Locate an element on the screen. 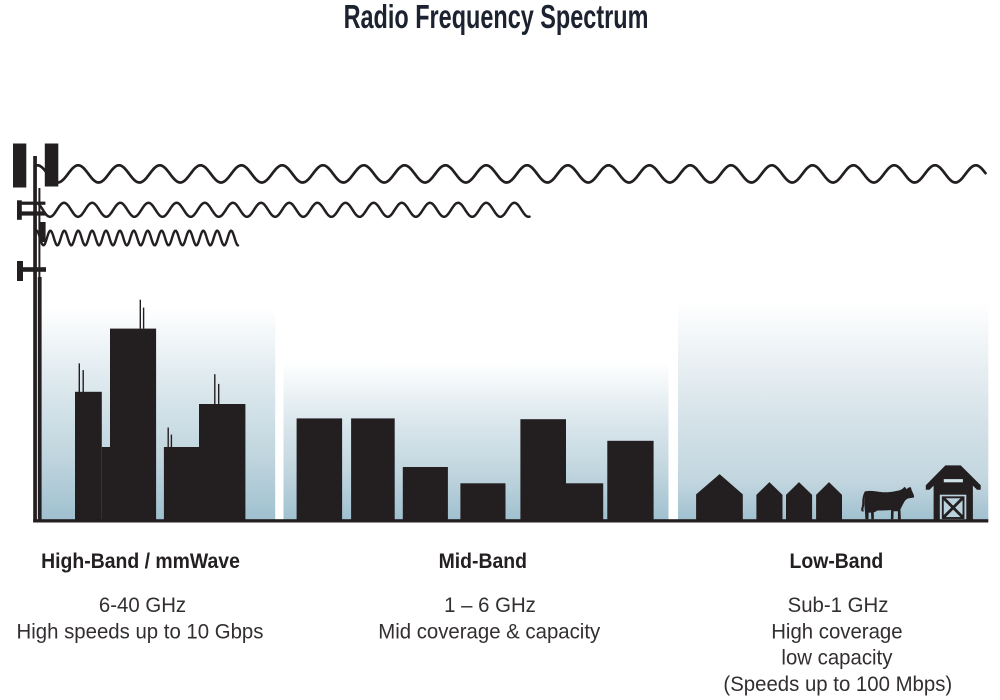  svg-text: High-Band / mmWave is located at coordinates (140, 561).